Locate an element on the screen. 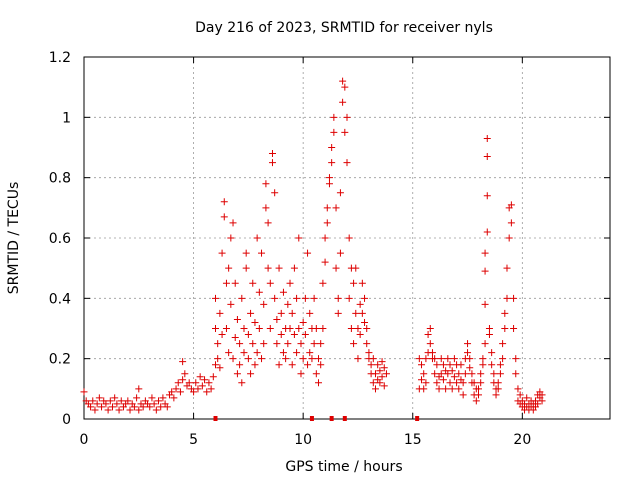 The height and width of the screenshot is (480, 640). x-axis-label: GPS time / hours is located at coordinates (343, 467).